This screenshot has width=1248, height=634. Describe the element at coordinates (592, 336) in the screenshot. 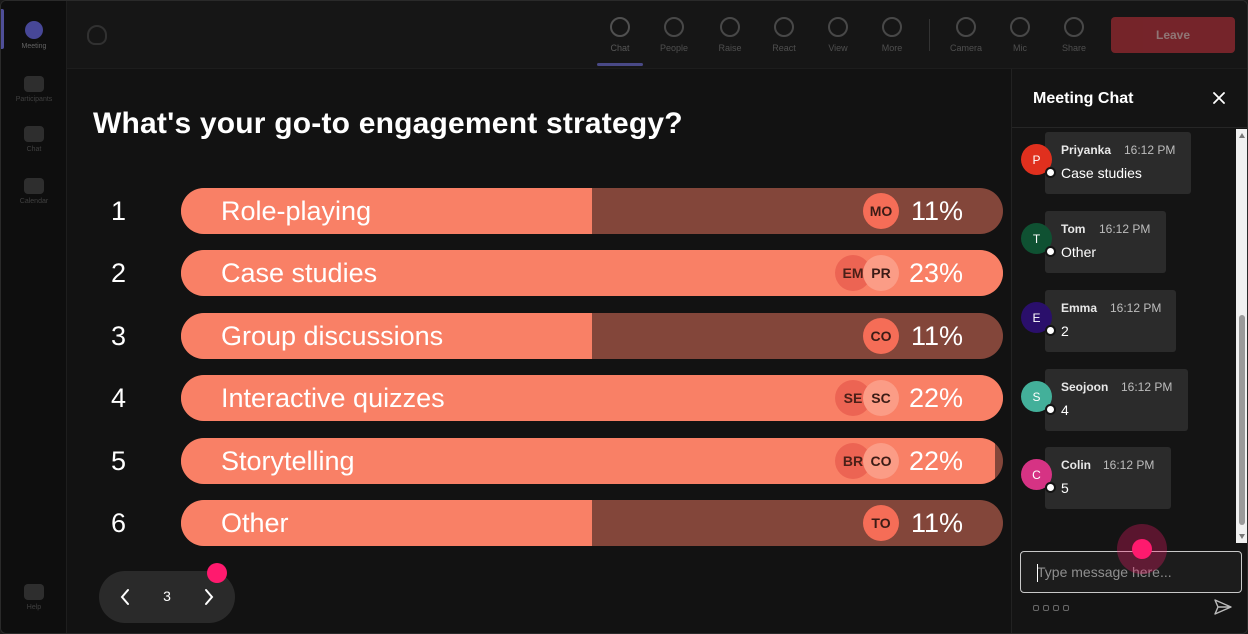

I see `option-bar: Group discussions CO 11%` at that location.